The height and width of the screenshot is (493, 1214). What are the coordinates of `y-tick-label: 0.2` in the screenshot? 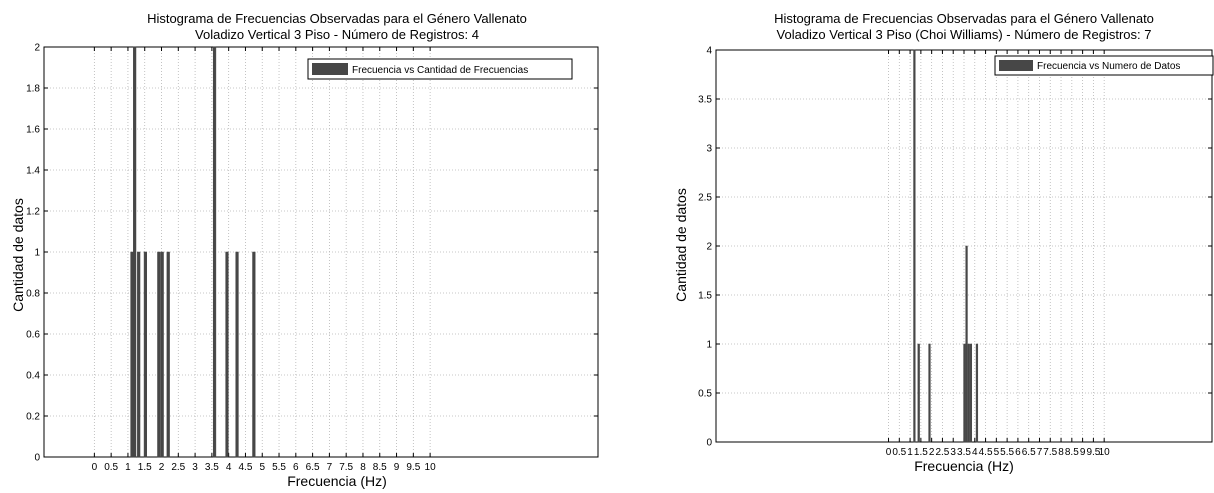 It's located at (33, 417).